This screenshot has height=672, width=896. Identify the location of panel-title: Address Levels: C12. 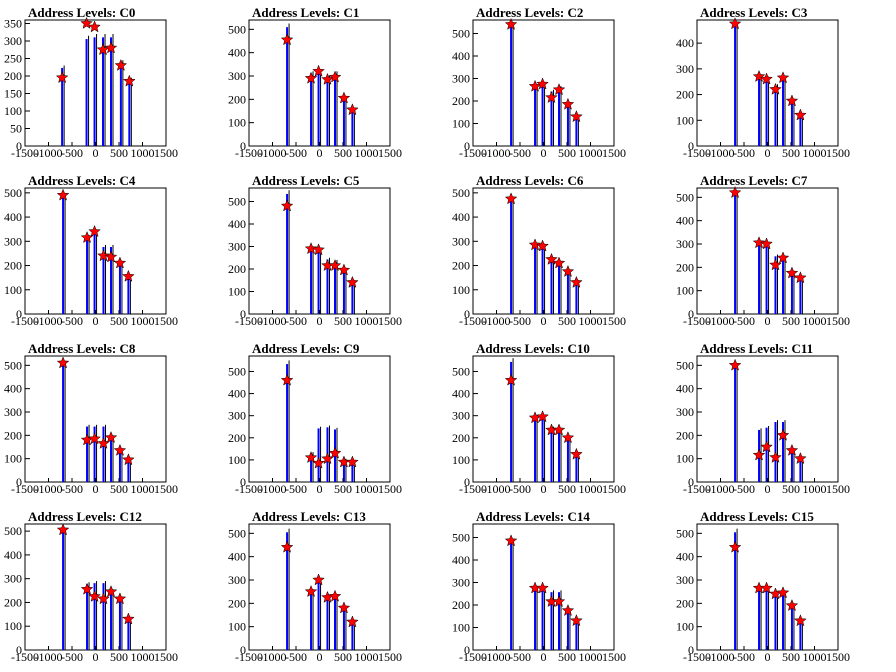
(85, 516).